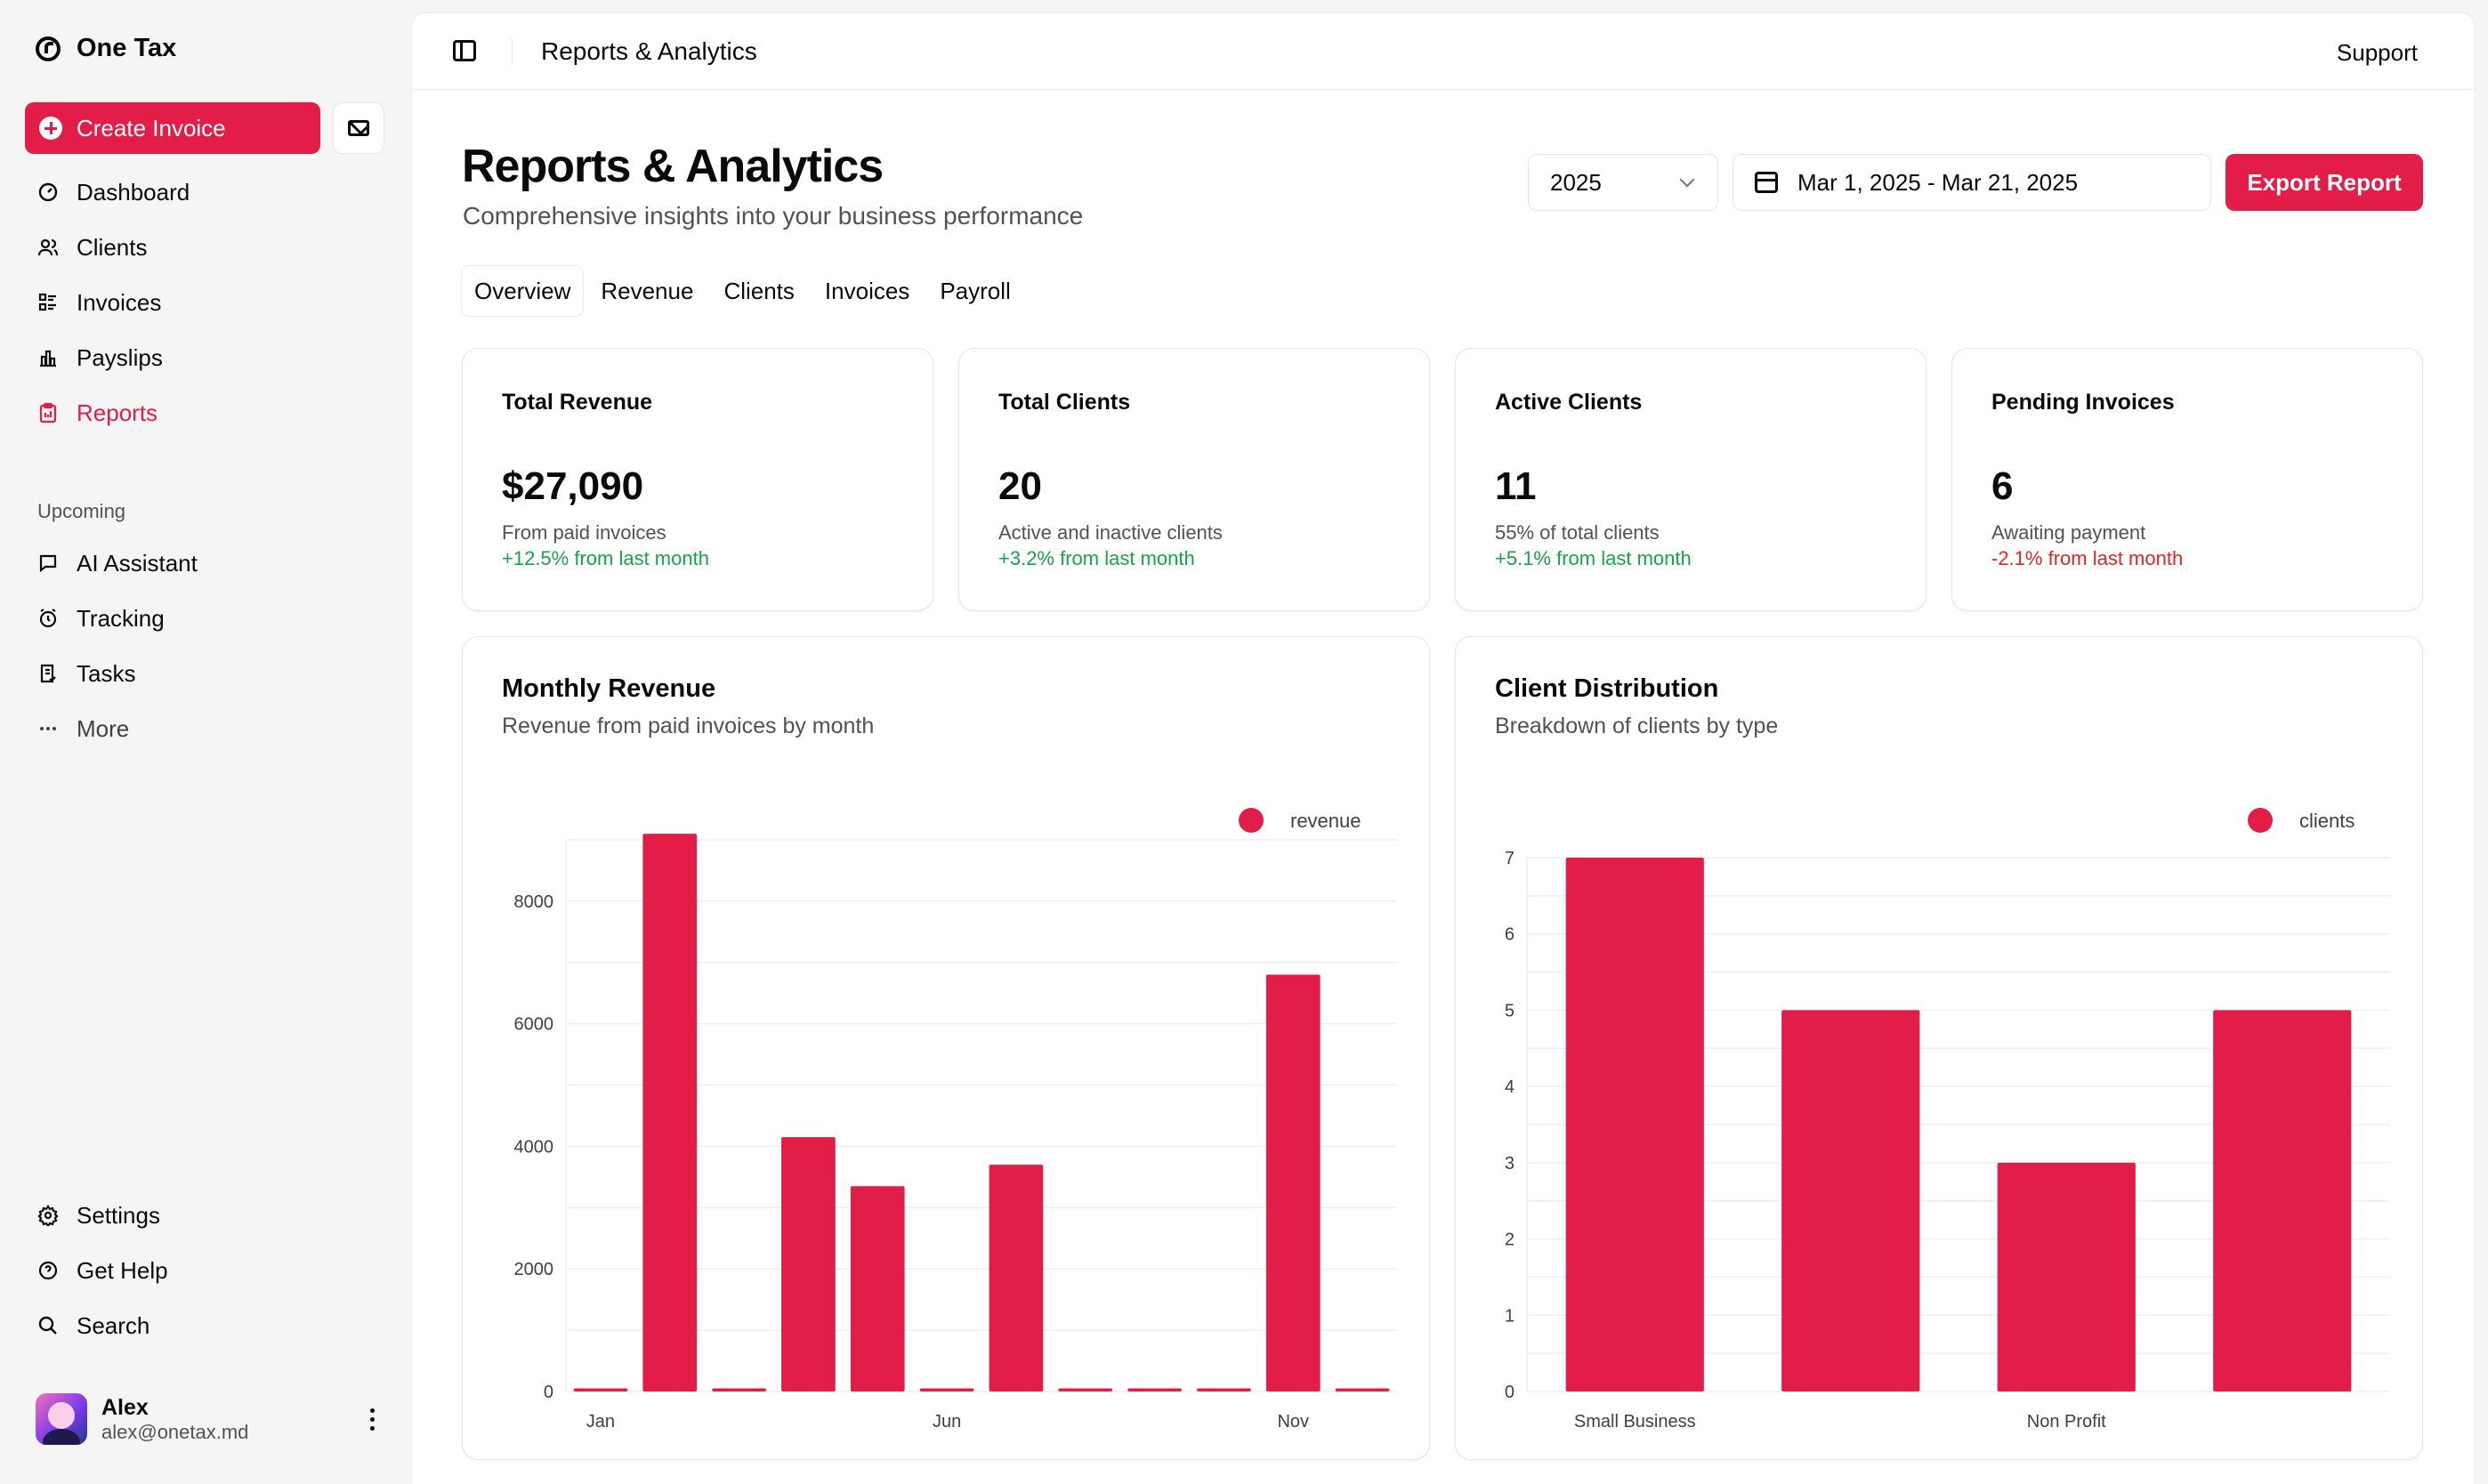  I want to click on sidebar-item-tracking: Tracking, so click(204, 618).